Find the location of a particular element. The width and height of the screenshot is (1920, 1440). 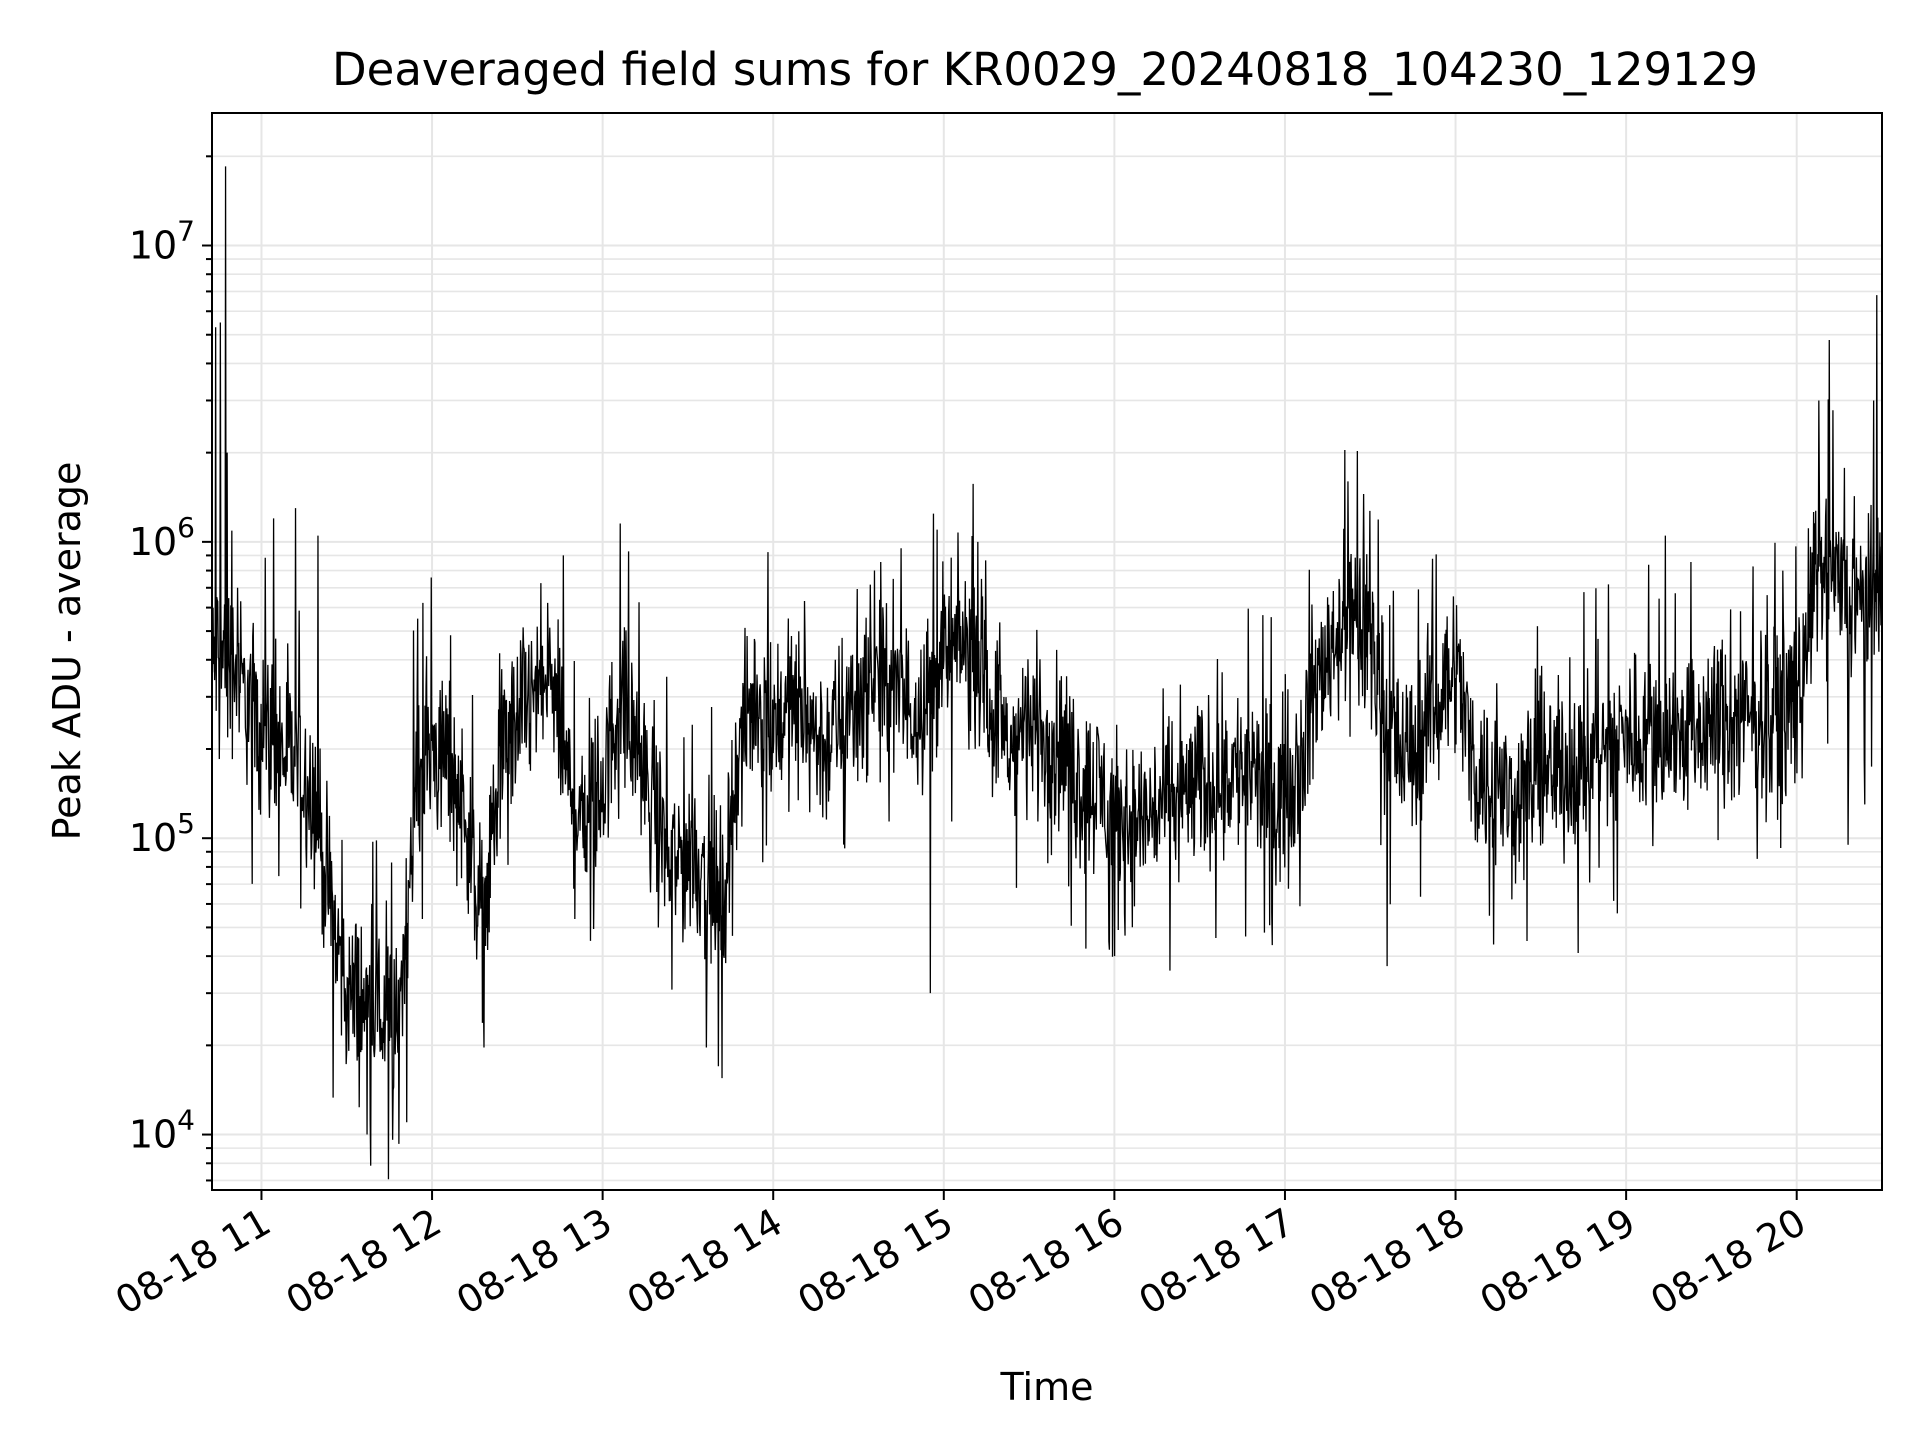

y-tick-label: 10⁵ is located at coordinates (162, 833).